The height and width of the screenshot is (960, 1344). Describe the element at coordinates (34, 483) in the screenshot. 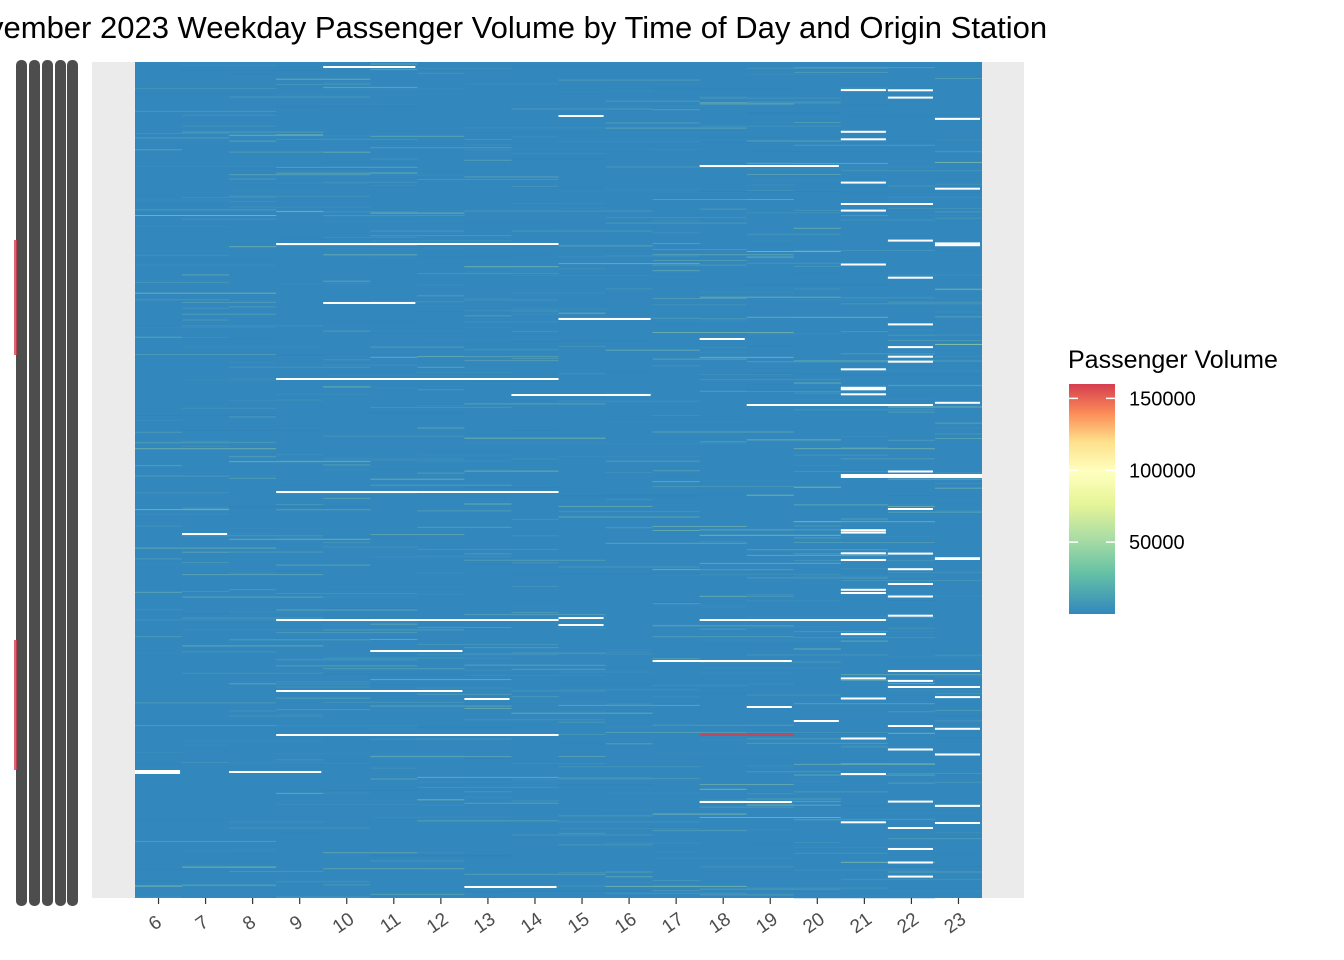

I see `y-axis-tick-label` at that location.